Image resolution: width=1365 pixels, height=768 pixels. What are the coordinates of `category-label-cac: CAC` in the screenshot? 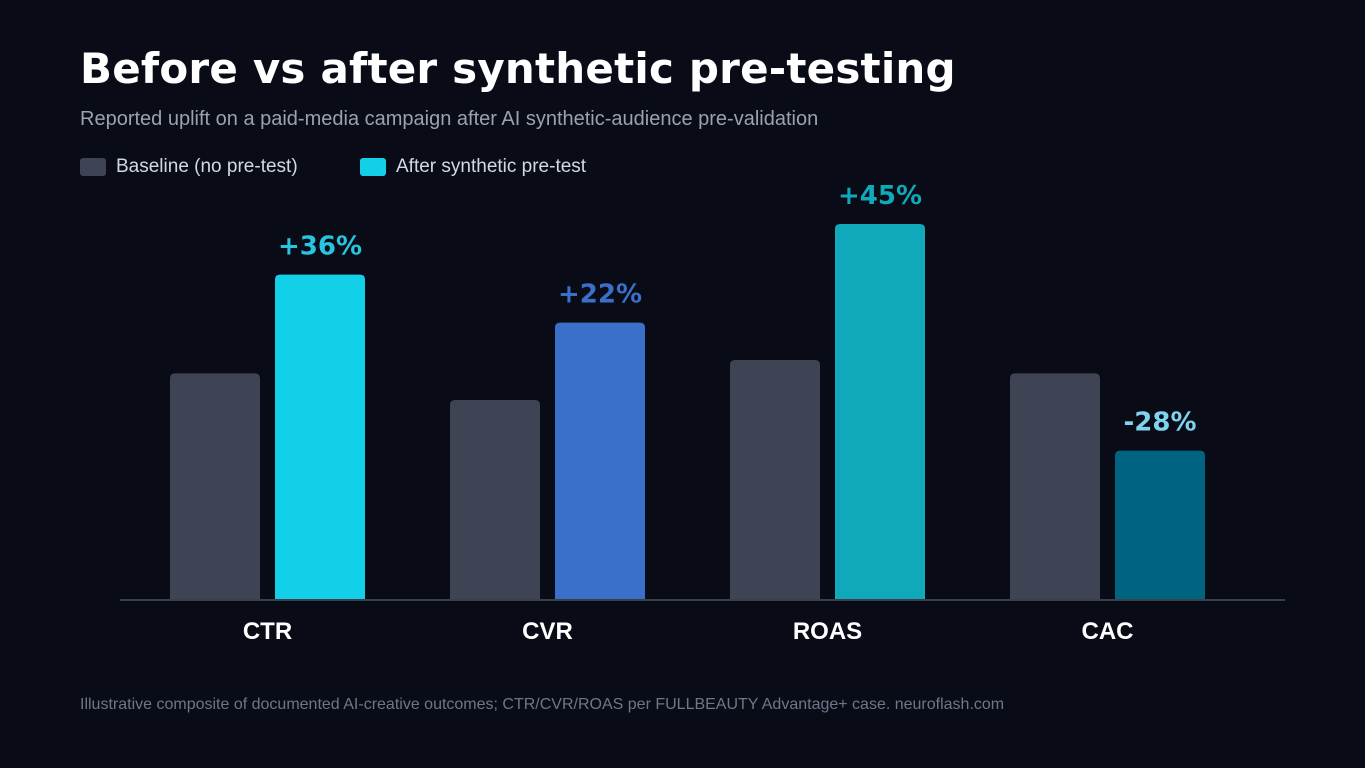 It's located at (1108, 631).